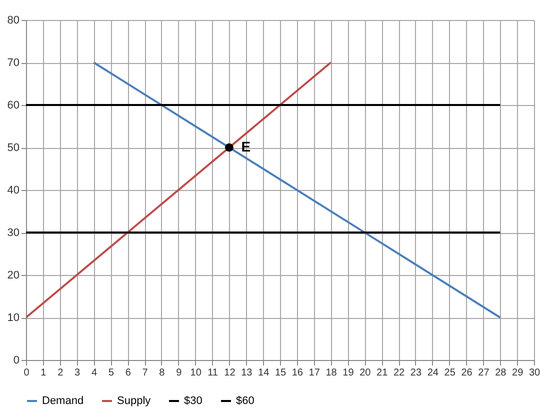 The height and width of the screenshot is (416, 560). What do you see at coordinates (77, 373) in the screenshot?
I see `x-tick-label: 3` at bounding box center [77, 373].